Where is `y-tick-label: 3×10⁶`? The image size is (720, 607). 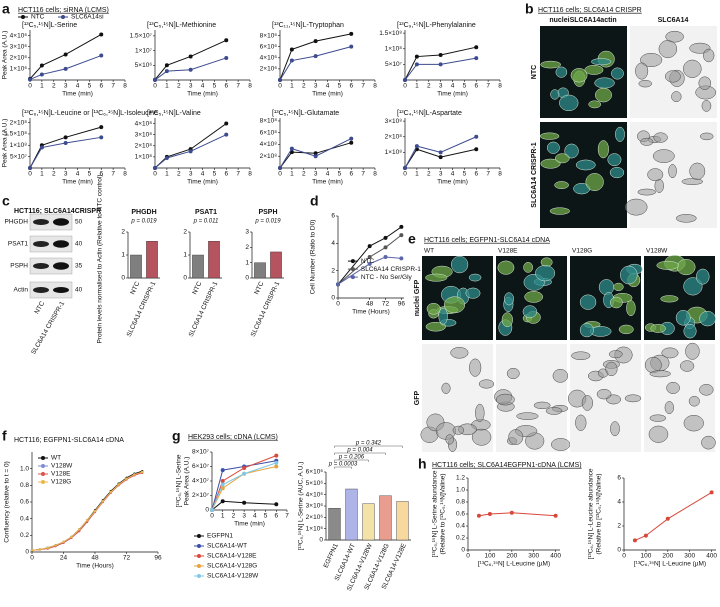
y-tick-label: 3×10⁶ is located at coordinates (19, 46).